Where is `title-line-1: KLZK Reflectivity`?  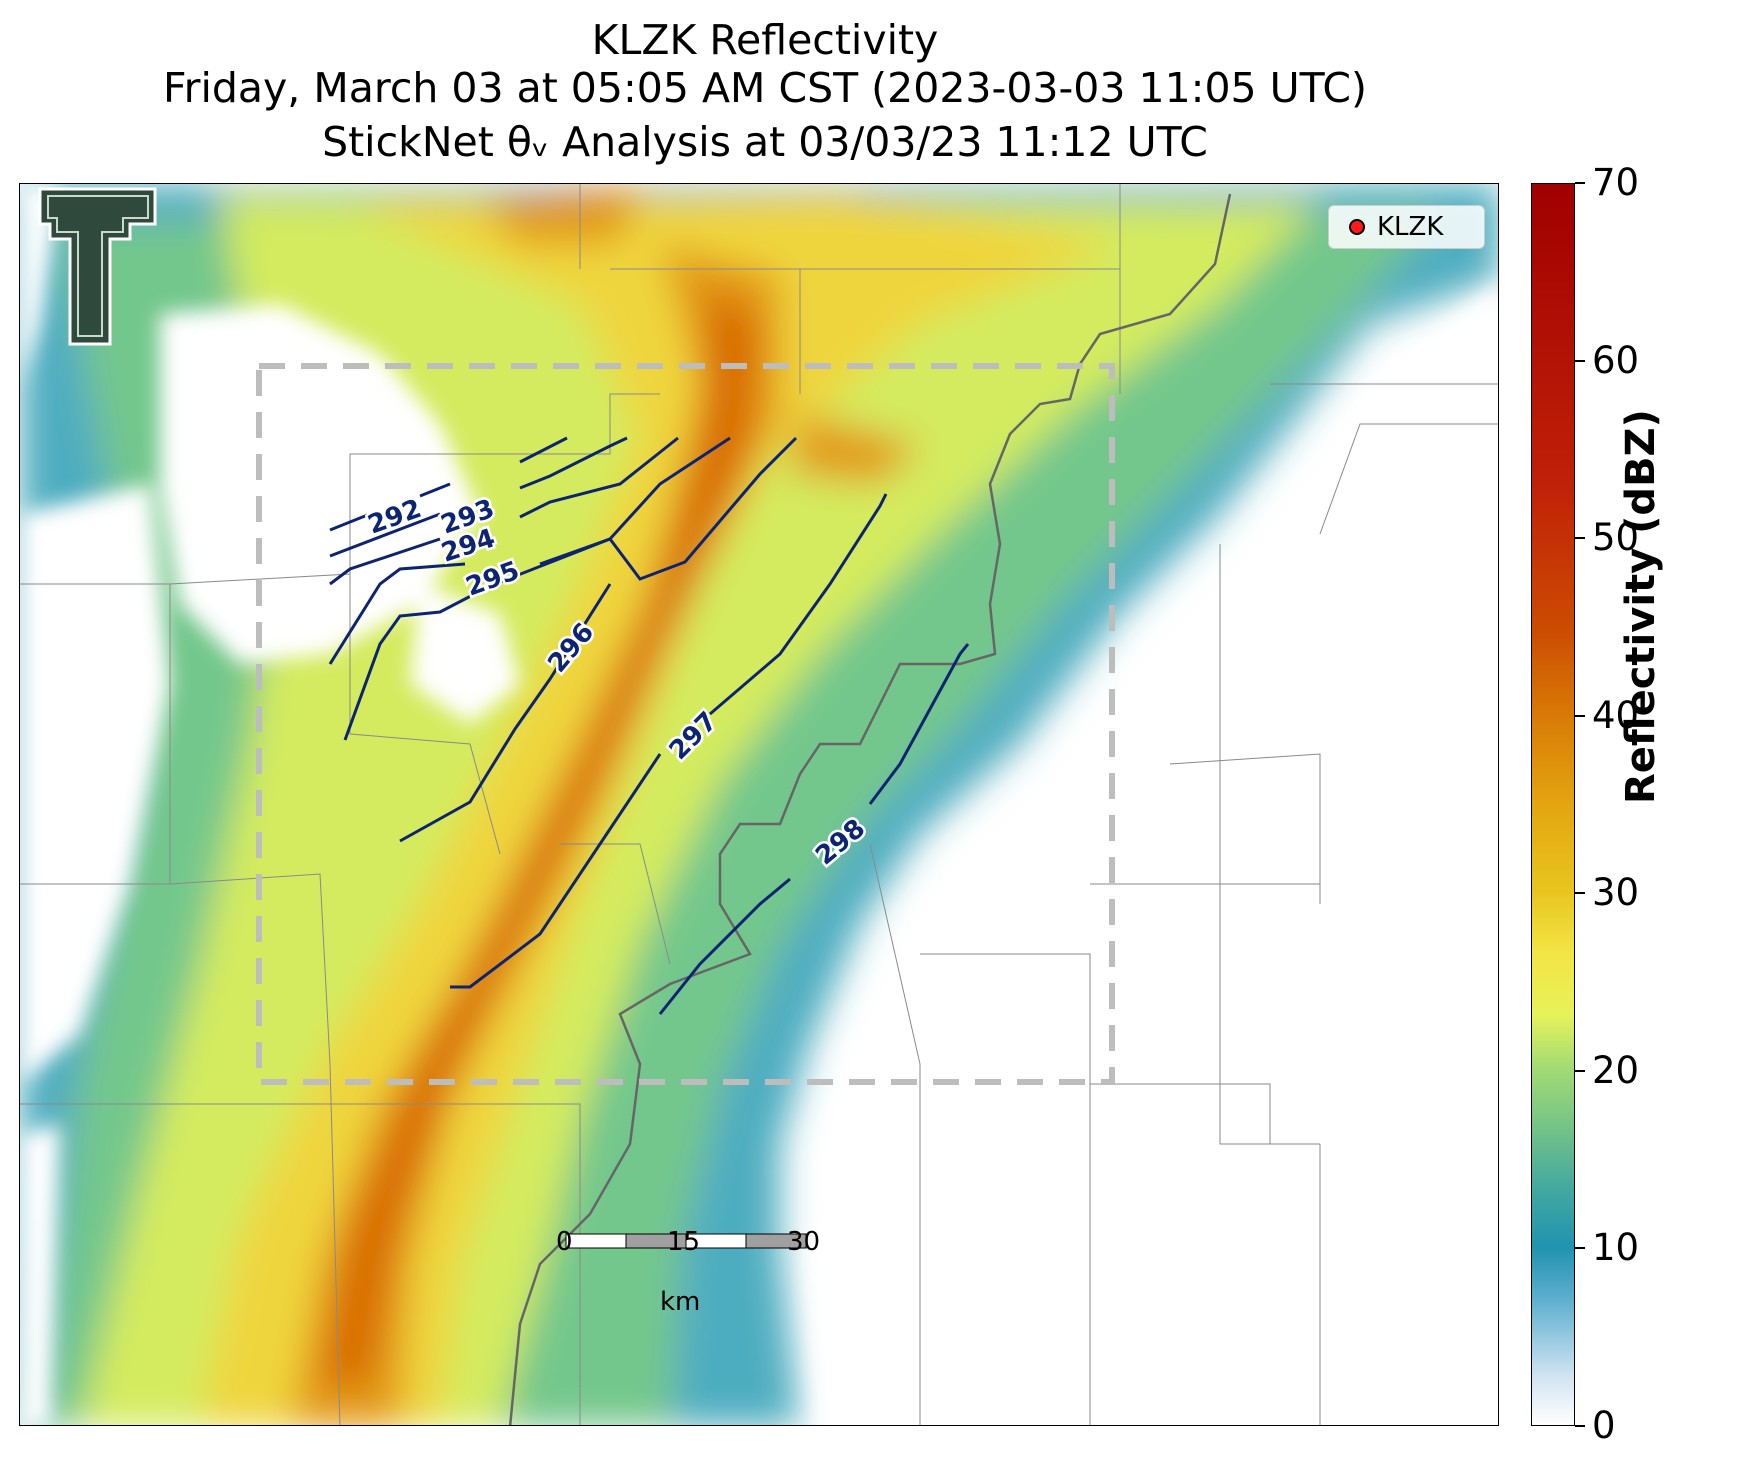
title-line-1: KLZK Reflectivity is located at coordinates (765, 40).